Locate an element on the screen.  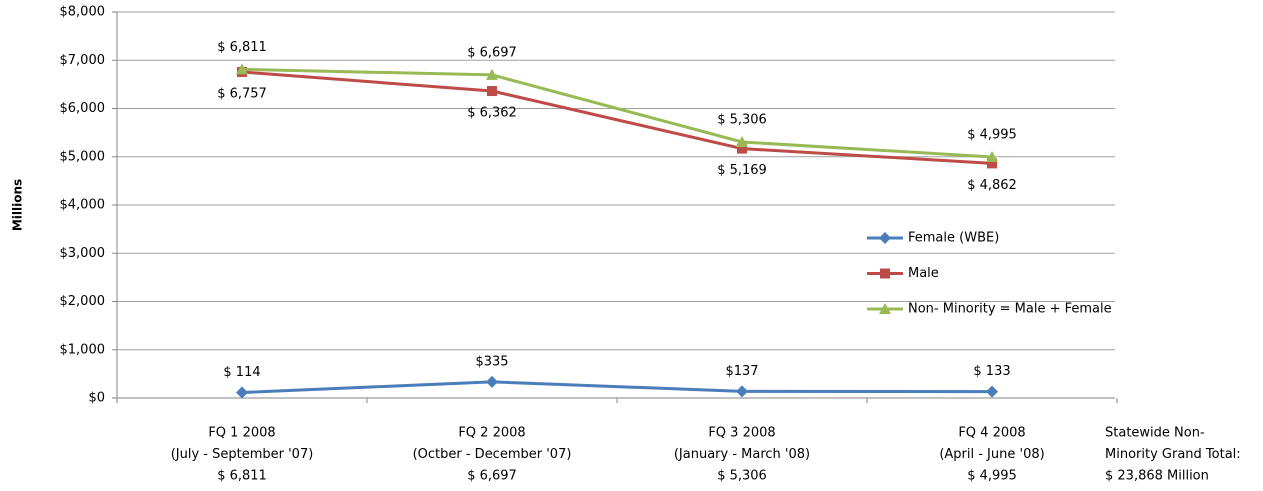
data-label: $ 5,306 is located at coordinates (742, 119).